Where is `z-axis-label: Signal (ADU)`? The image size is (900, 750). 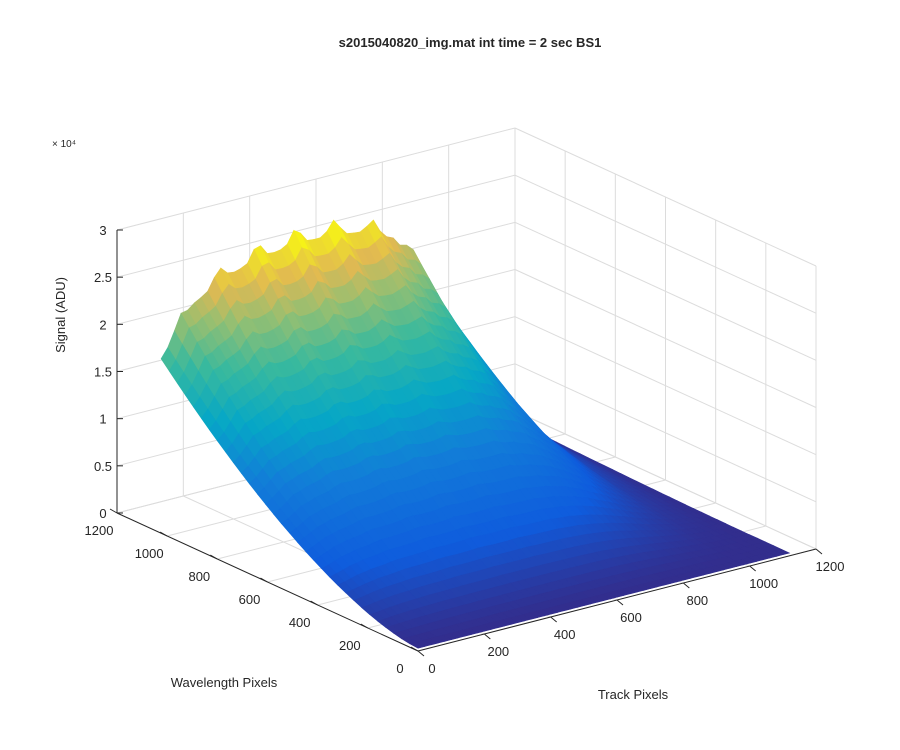
z-axis-label: Signal (ADU) is located at coordinates (60, 315).